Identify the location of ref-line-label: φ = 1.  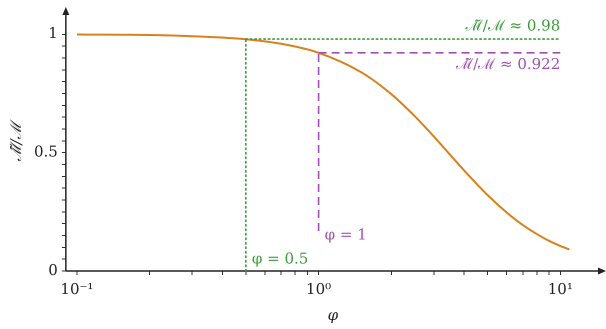
(345, 234).